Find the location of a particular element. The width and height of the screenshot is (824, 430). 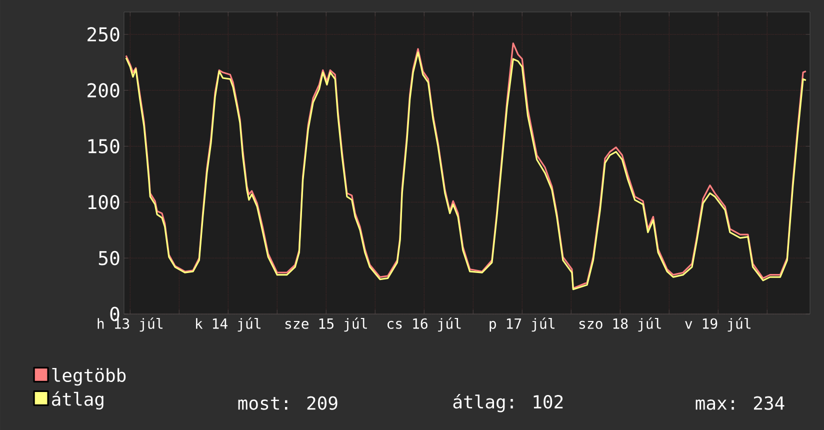

text: átlag: 102 is located at coordinates (508, 403).